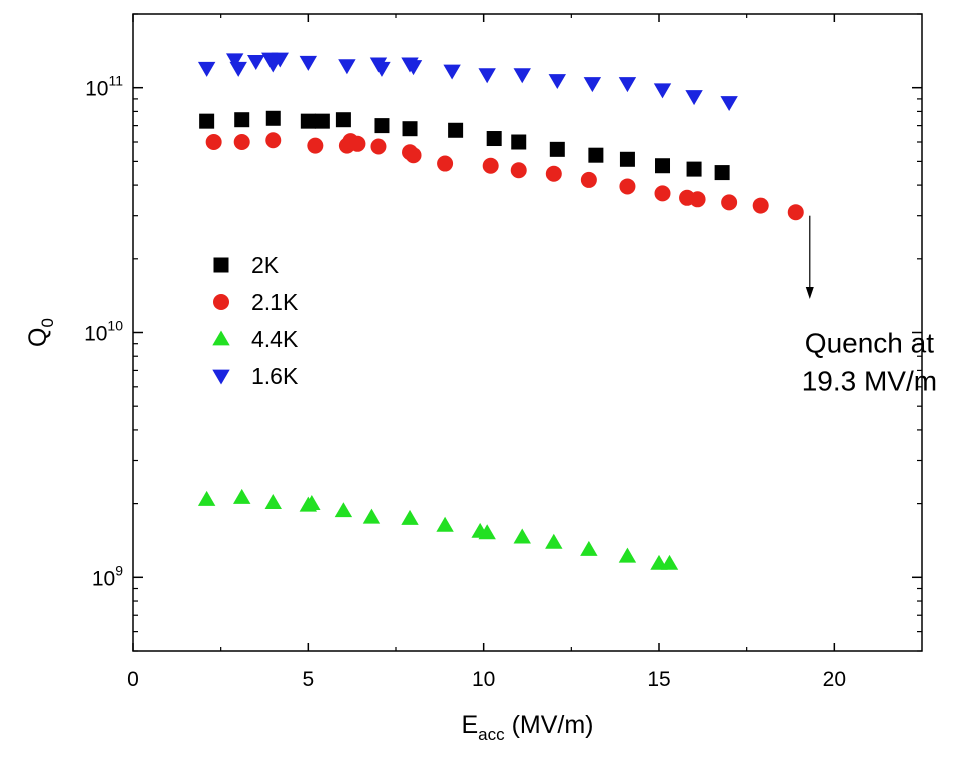 This screenshot has height=766, width=965. Describe the element at coordinates (464, 145) in the screenshot. I see `series-2K` at that location.